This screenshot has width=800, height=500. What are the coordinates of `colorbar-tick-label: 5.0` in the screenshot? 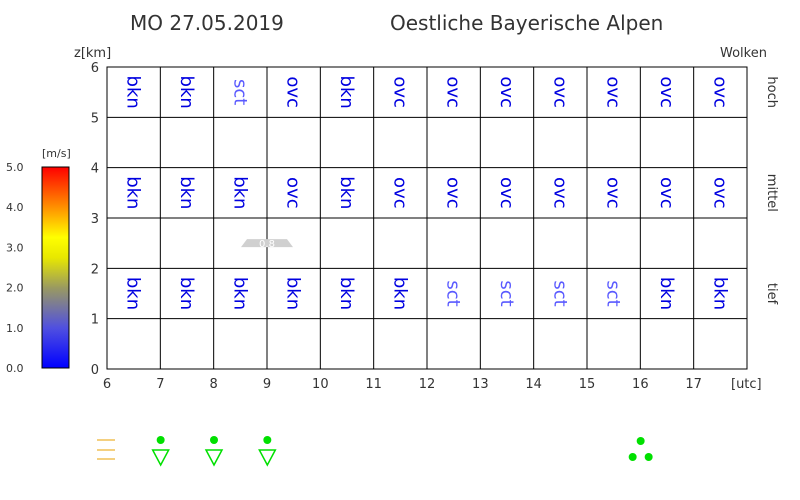 It's located at (15, 167).